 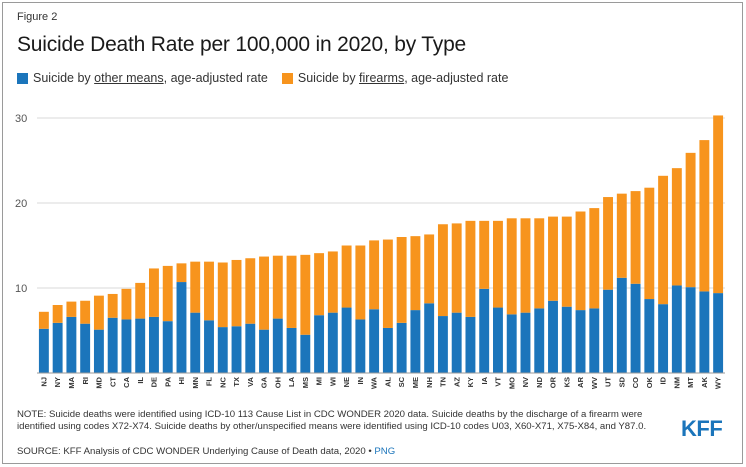 I want to click on bar-other-means-in, so click(x=360, y=346).